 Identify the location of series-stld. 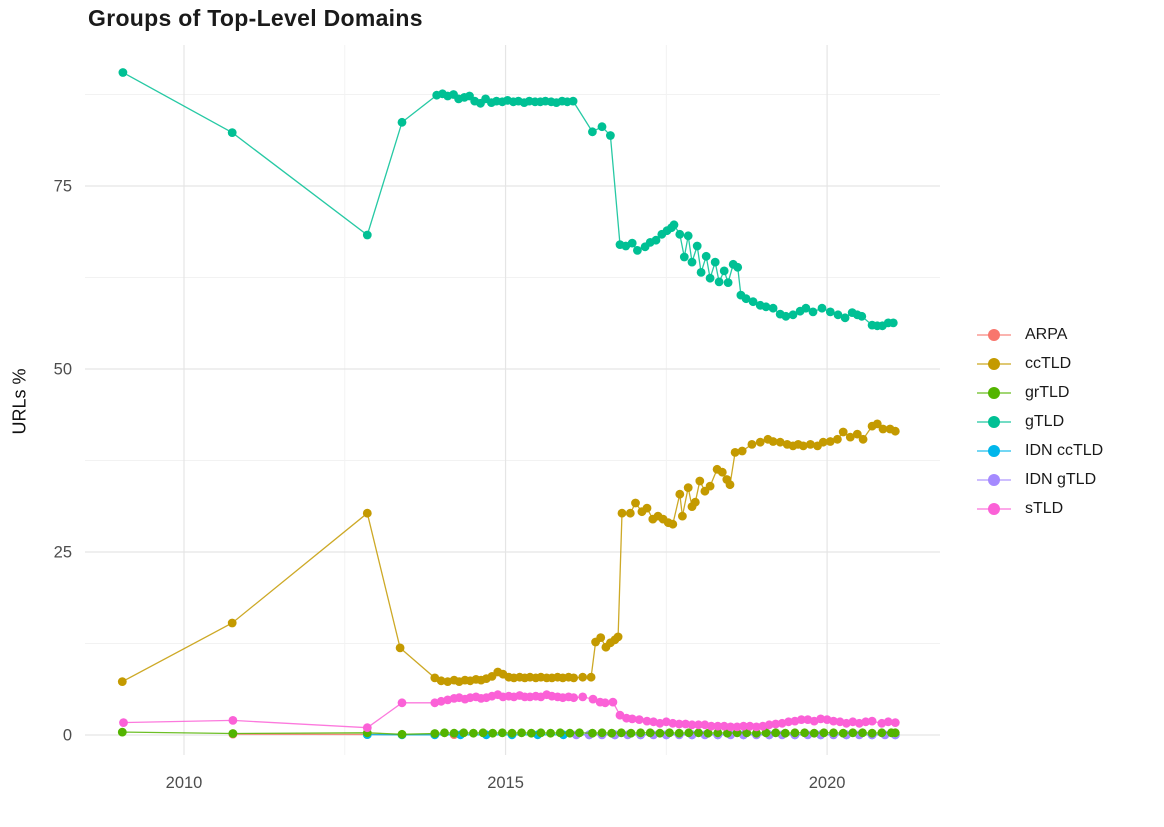
(509, 711).